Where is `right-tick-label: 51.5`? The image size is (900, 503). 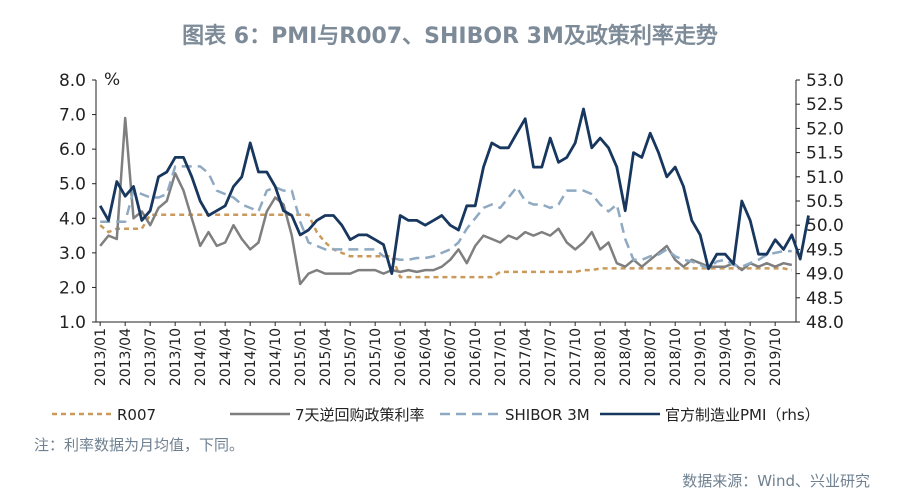
right-tick-label: 51.5 is located at coordinates (825, 154).